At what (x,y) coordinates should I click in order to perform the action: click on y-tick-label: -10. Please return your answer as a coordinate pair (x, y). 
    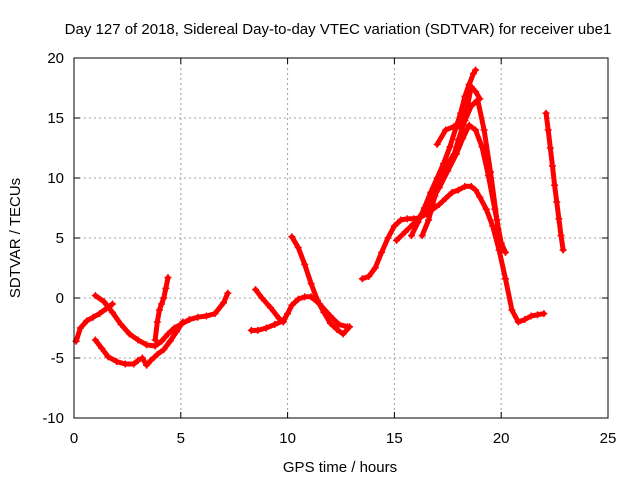
    Looking at the image, I should click on (53, 418).